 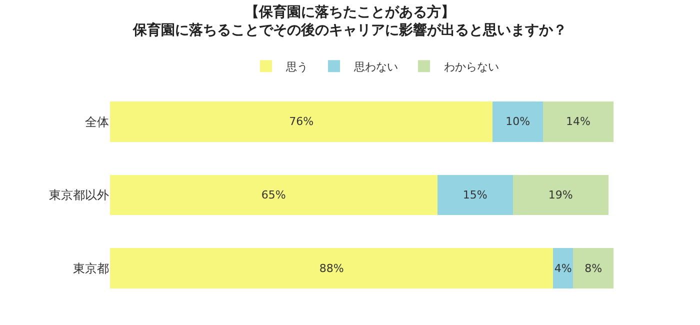 I want to click on data-label: 15%, so click(x=475, y=195).